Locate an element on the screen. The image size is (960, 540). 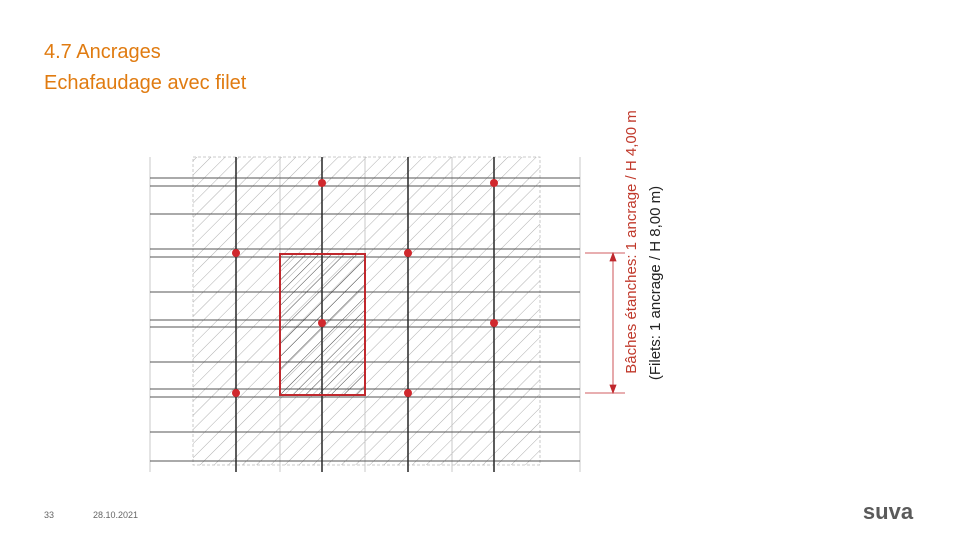
title: Echafaudage avec filet is located at coordinates (145, 83).